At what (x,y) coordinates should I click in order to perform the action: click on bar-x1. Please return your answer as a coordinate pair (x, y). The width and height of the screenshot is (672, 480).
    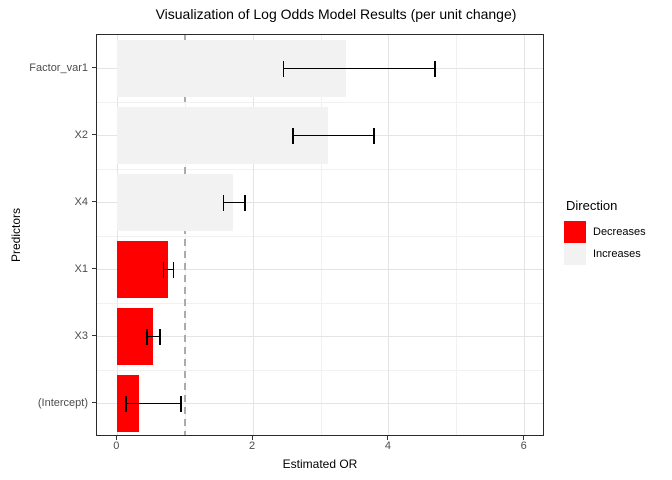
    Looking at the image, I should click on (142, 269).